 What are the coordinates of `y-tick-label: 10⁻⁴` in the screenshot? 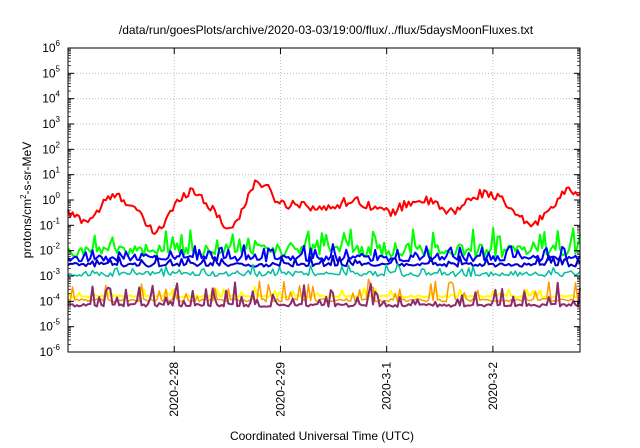 It's located at (50, 300).